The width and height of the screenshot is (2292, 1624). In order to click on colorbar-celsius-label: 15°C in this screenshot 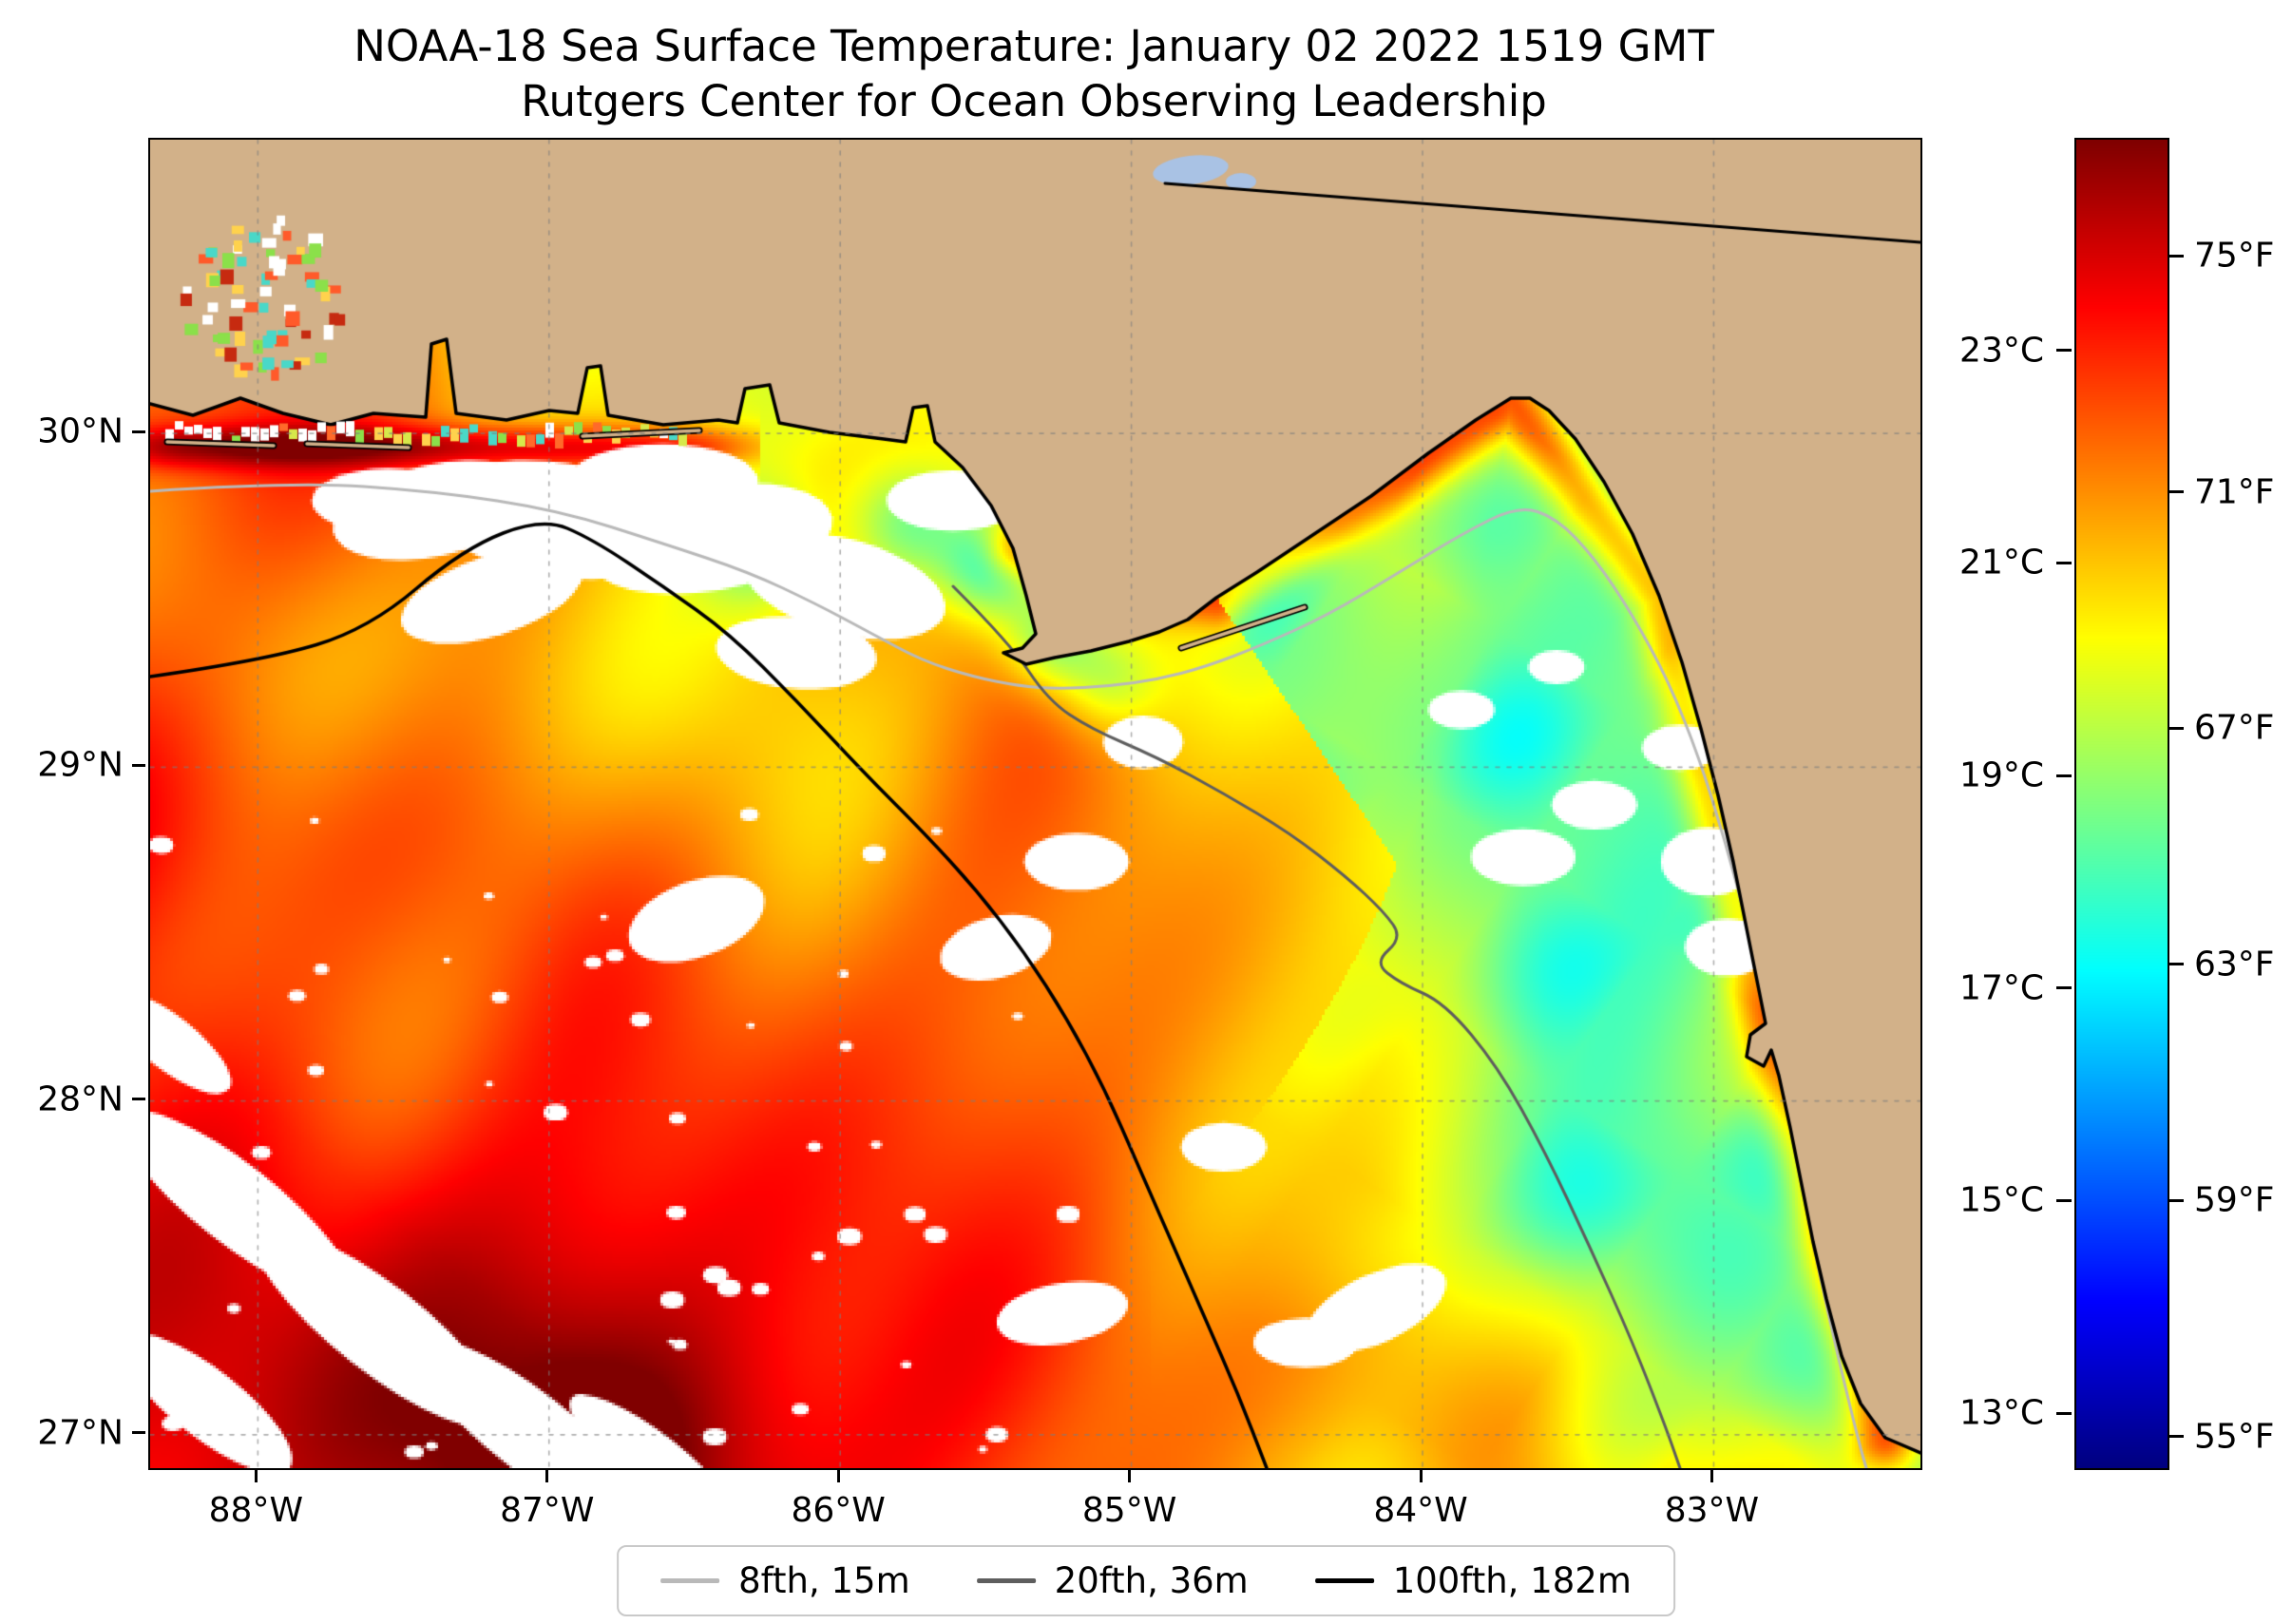, I will do `click(2001, 1200)`.